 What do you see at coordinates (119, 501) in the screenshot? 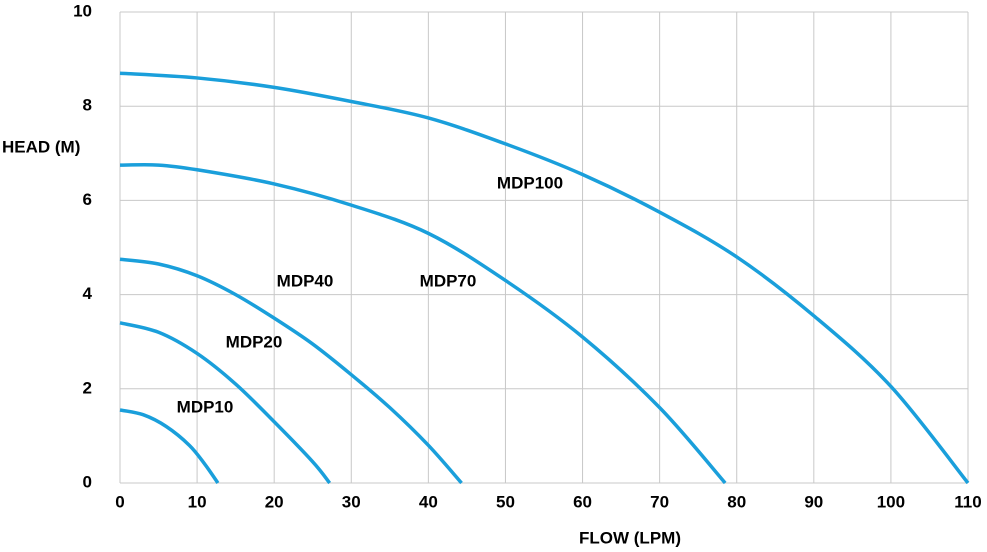
I see `x-tick-label: 0` at bounding box center [119, 501].